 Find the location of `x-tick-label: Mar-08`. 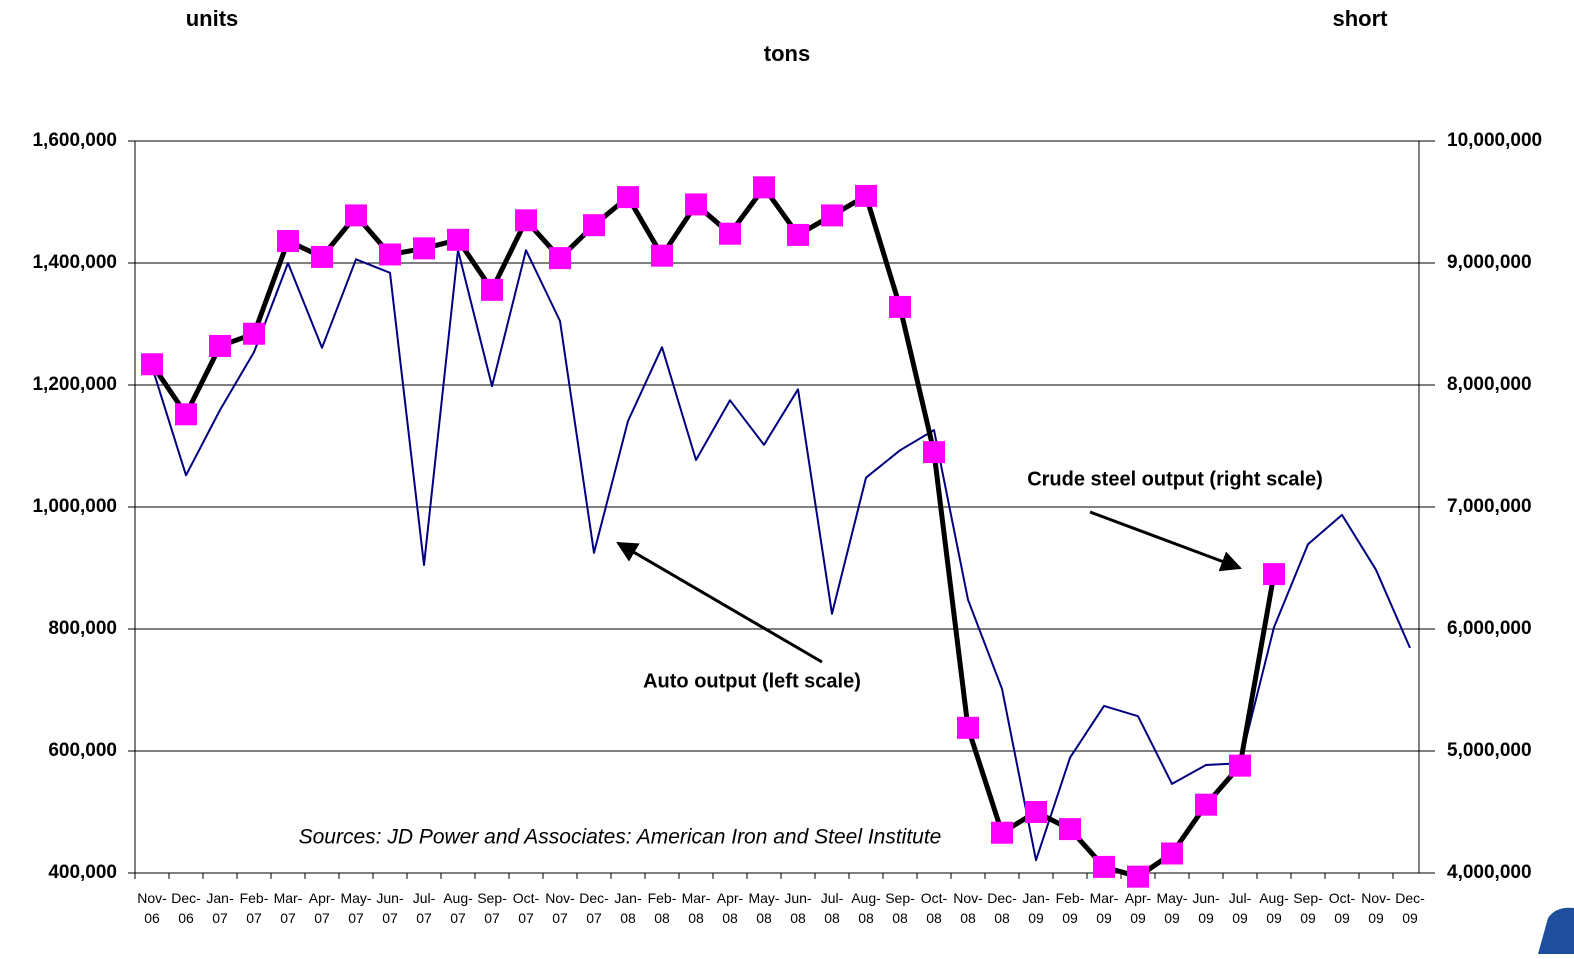

x-tick-label: Mar-08 is located at coordinates (696, 908).